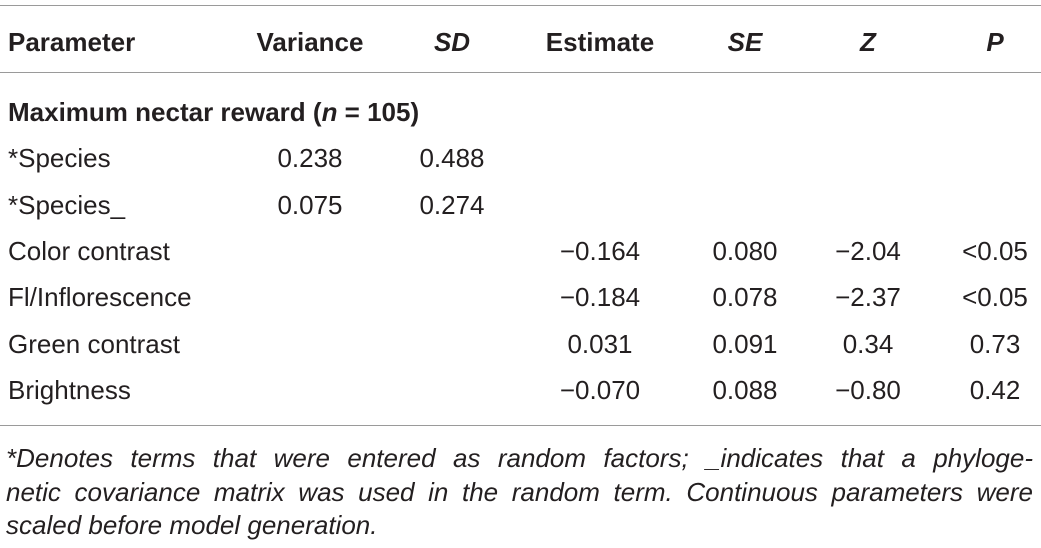 This screenshot has height=548, width=1041. Describe the element at coordinates (69, 390) in the screenshot. I see `row-label: Brightness` at that location.